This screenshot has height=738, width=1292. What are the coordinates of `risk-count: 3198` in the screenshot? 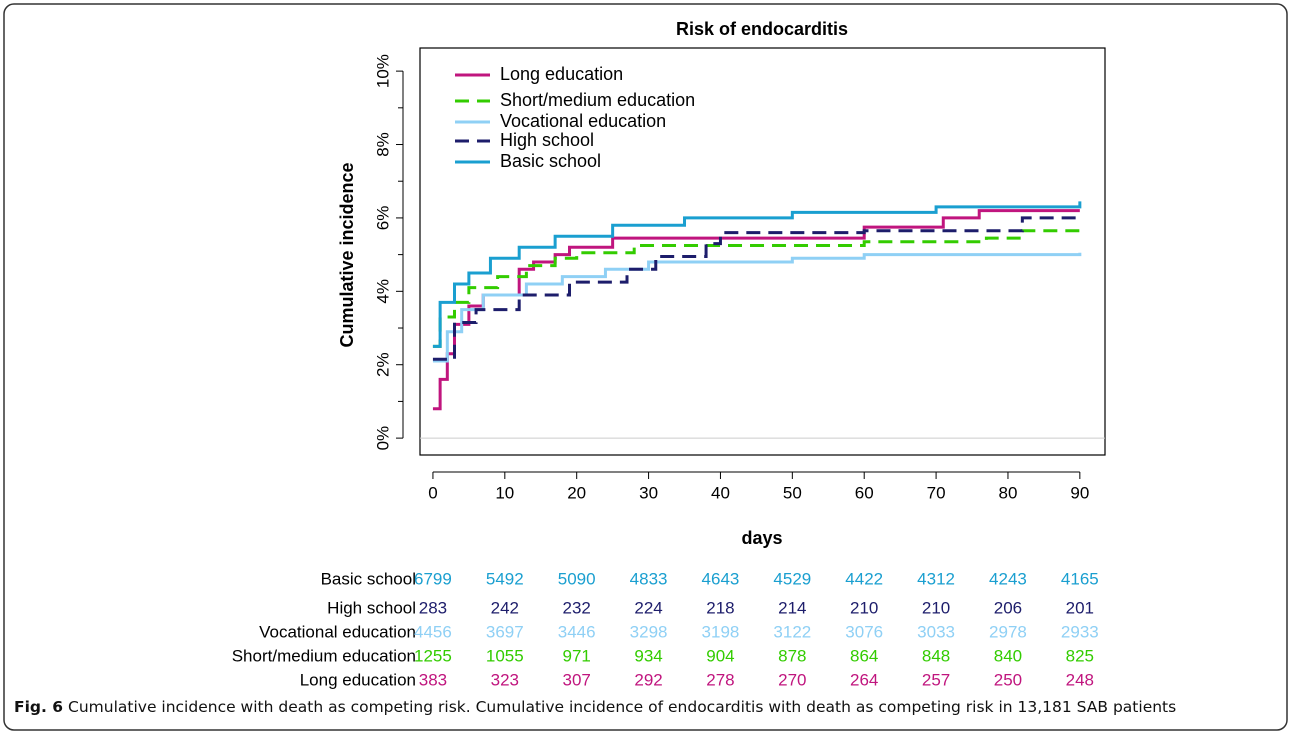 It's located at (721, 631).